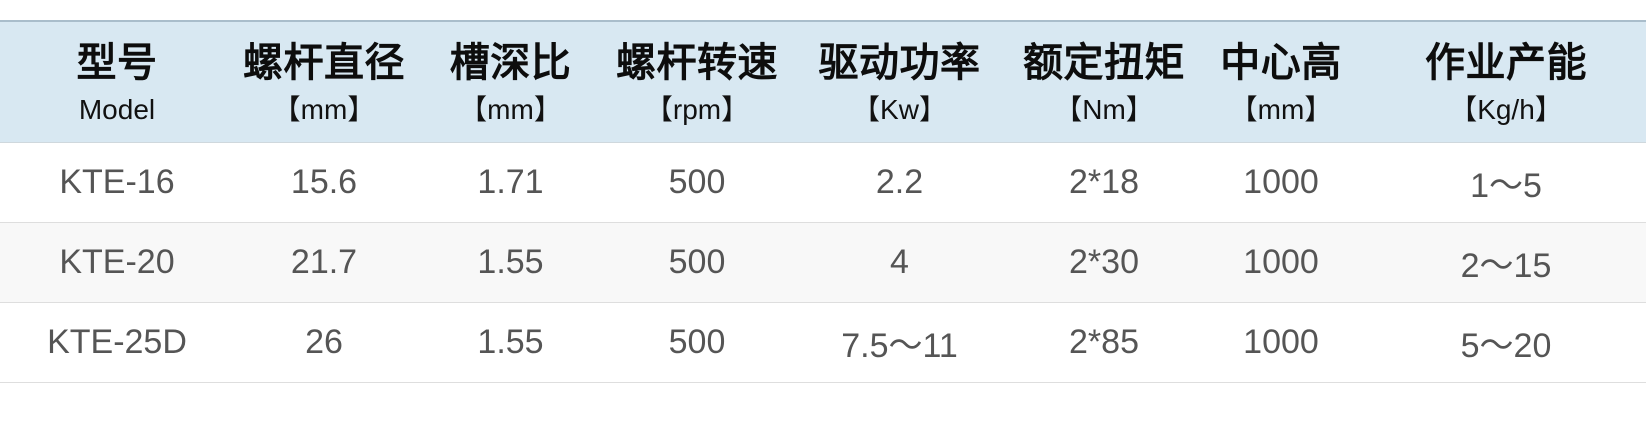  I want to click on column-header-capacity-unit: 【Kg/h】, so click(1506, 110).